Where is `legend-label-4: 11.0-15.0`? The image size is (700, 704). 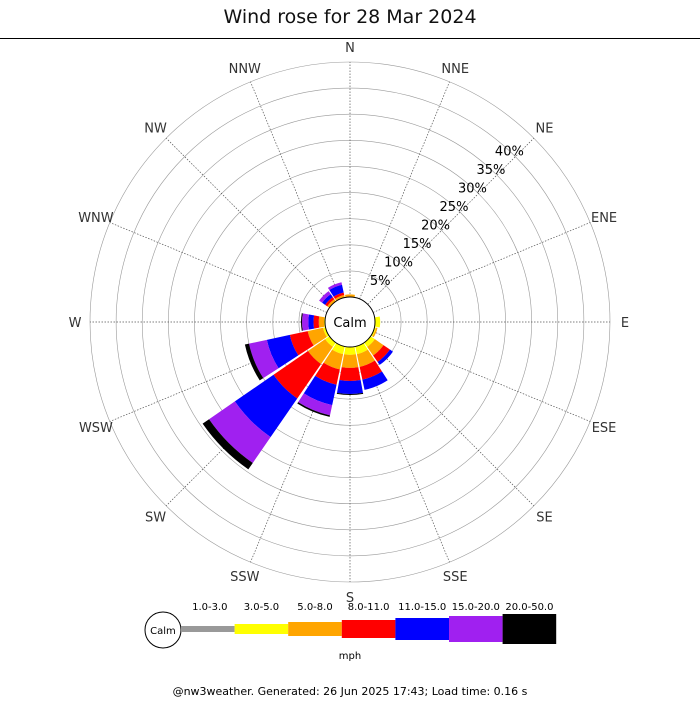
legend-label-4: 11.0-15.0 is located at coordinates (422, 607).